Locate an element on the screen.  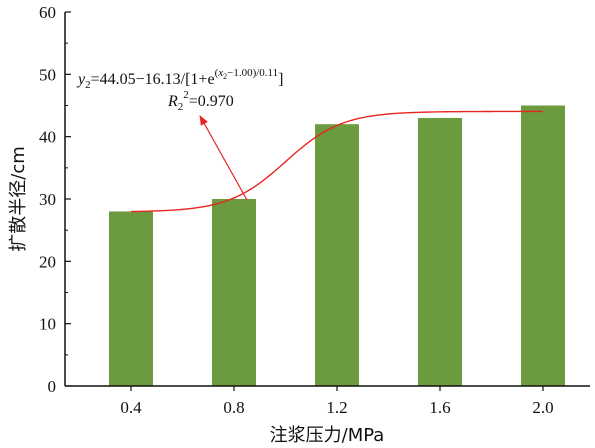
x-tick-label: 1.2 is located at coordinates (336, 407).